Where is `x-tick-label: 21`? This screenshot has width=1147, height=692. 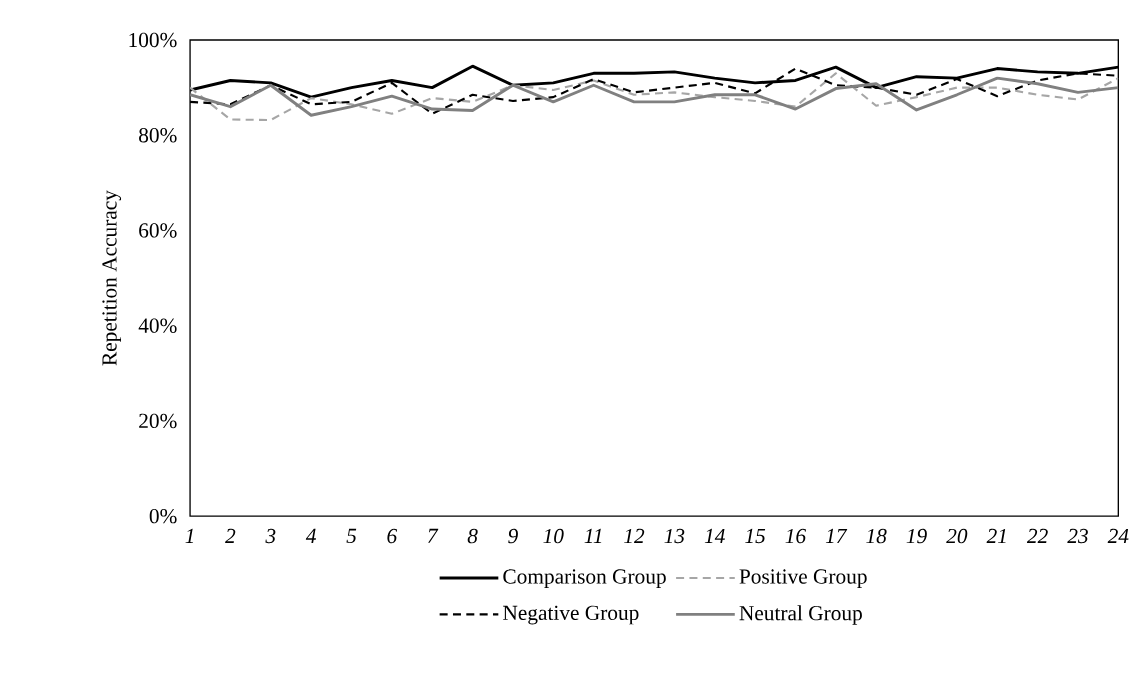
x-tick-label: 21 is located at coordinates (996, 535).